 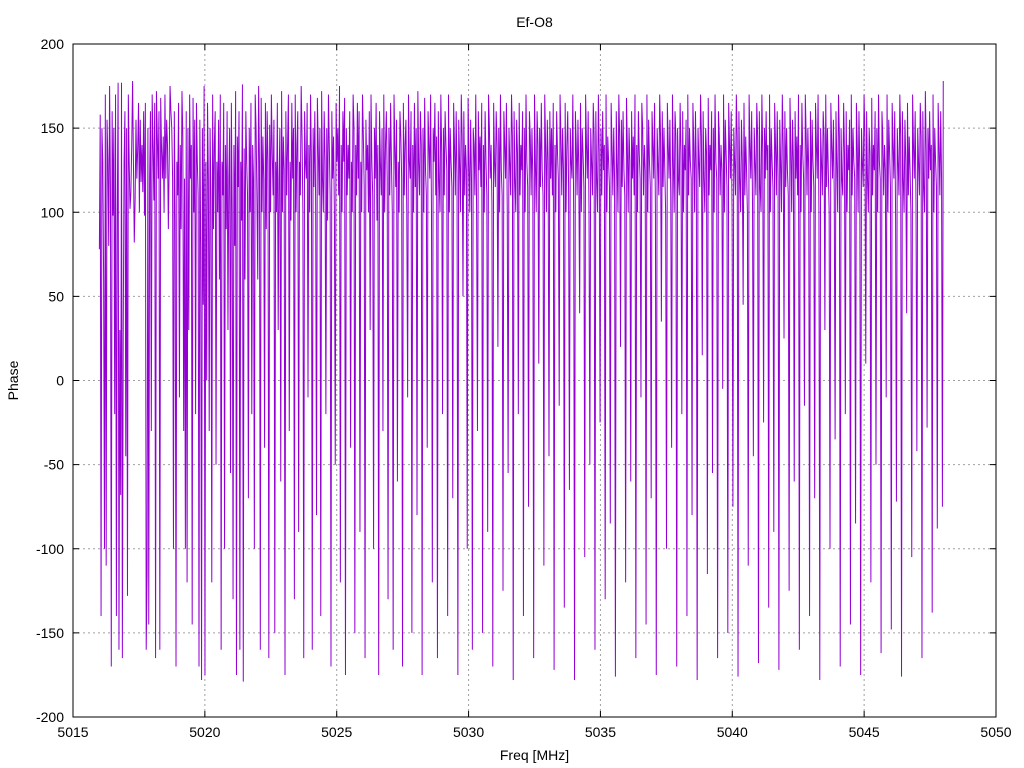 What do you see at coordinates (468, 732) in the screenshot?
I see `x-tick-label: 5030` at bounding box center [468, 732].